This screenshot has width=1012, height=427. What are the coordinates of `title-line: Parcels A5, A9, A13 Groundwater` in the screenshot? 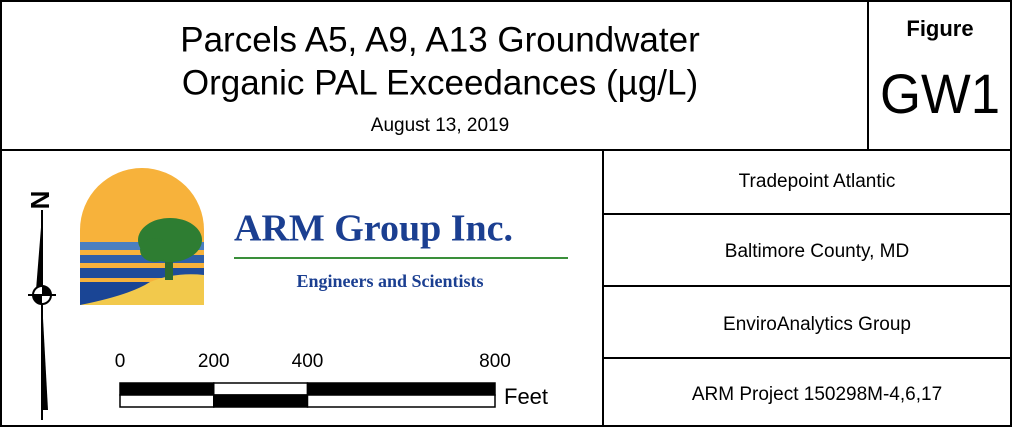 It's located at (440, 39).